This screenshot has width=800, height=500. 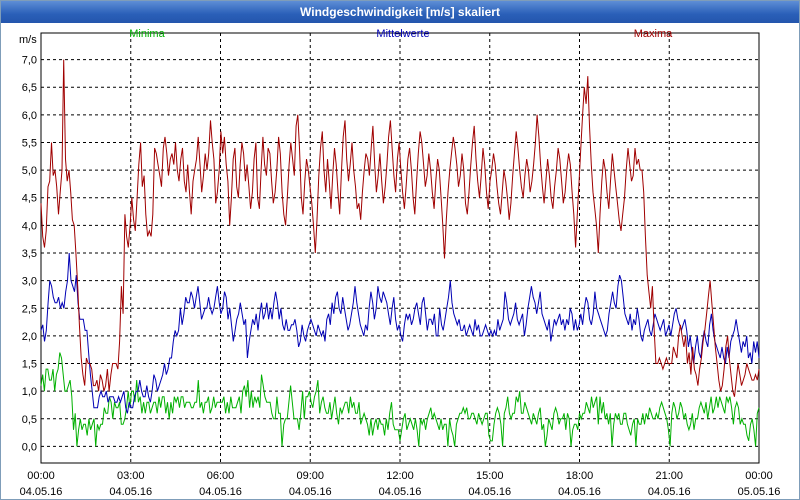 What do you see at coordinates (669, 476) in the screenshot?
I see `x-tick-time: 21:00` at bounding box center [669, 476].